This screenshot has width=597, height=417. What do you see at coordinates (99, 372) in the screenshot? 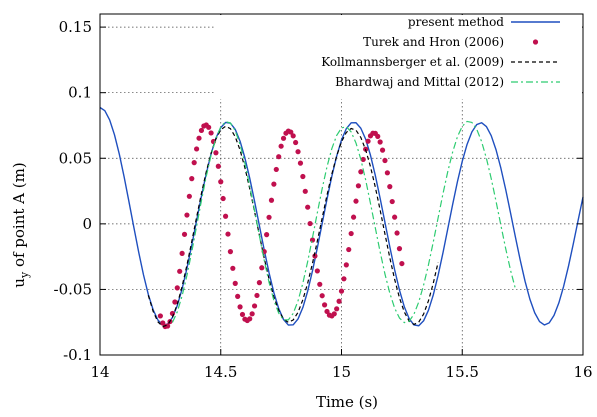
I see `x-tick-label: 14` at bounding box center [99, 372].